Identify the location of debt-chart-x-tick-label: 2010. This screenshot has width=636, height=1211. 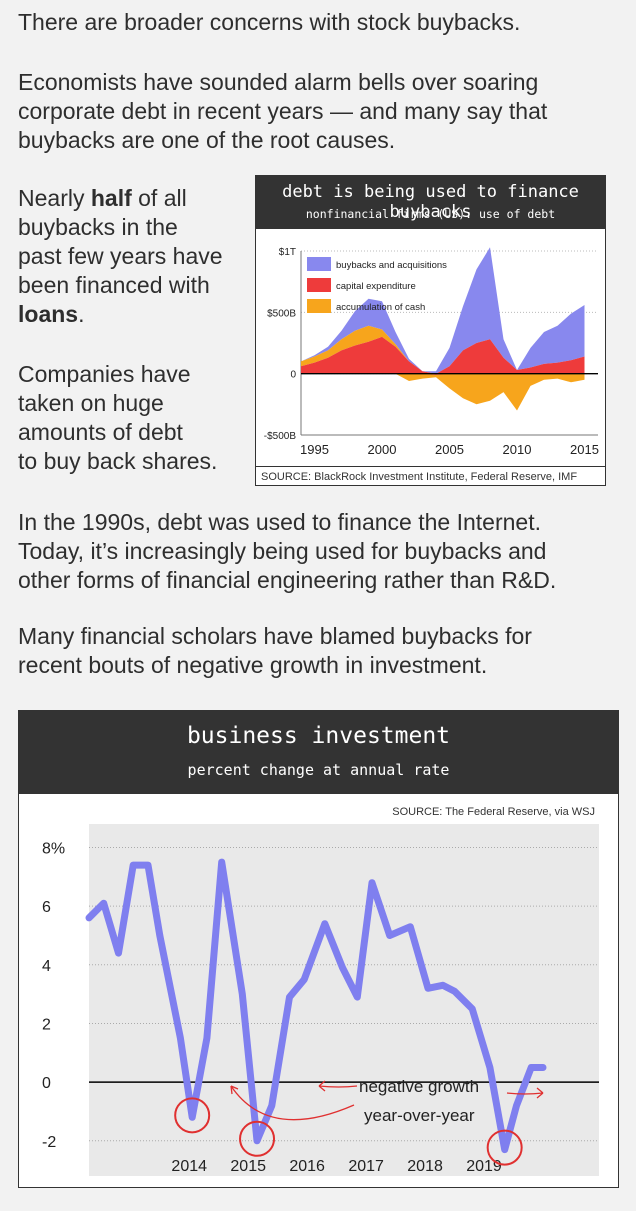
(517, 449).